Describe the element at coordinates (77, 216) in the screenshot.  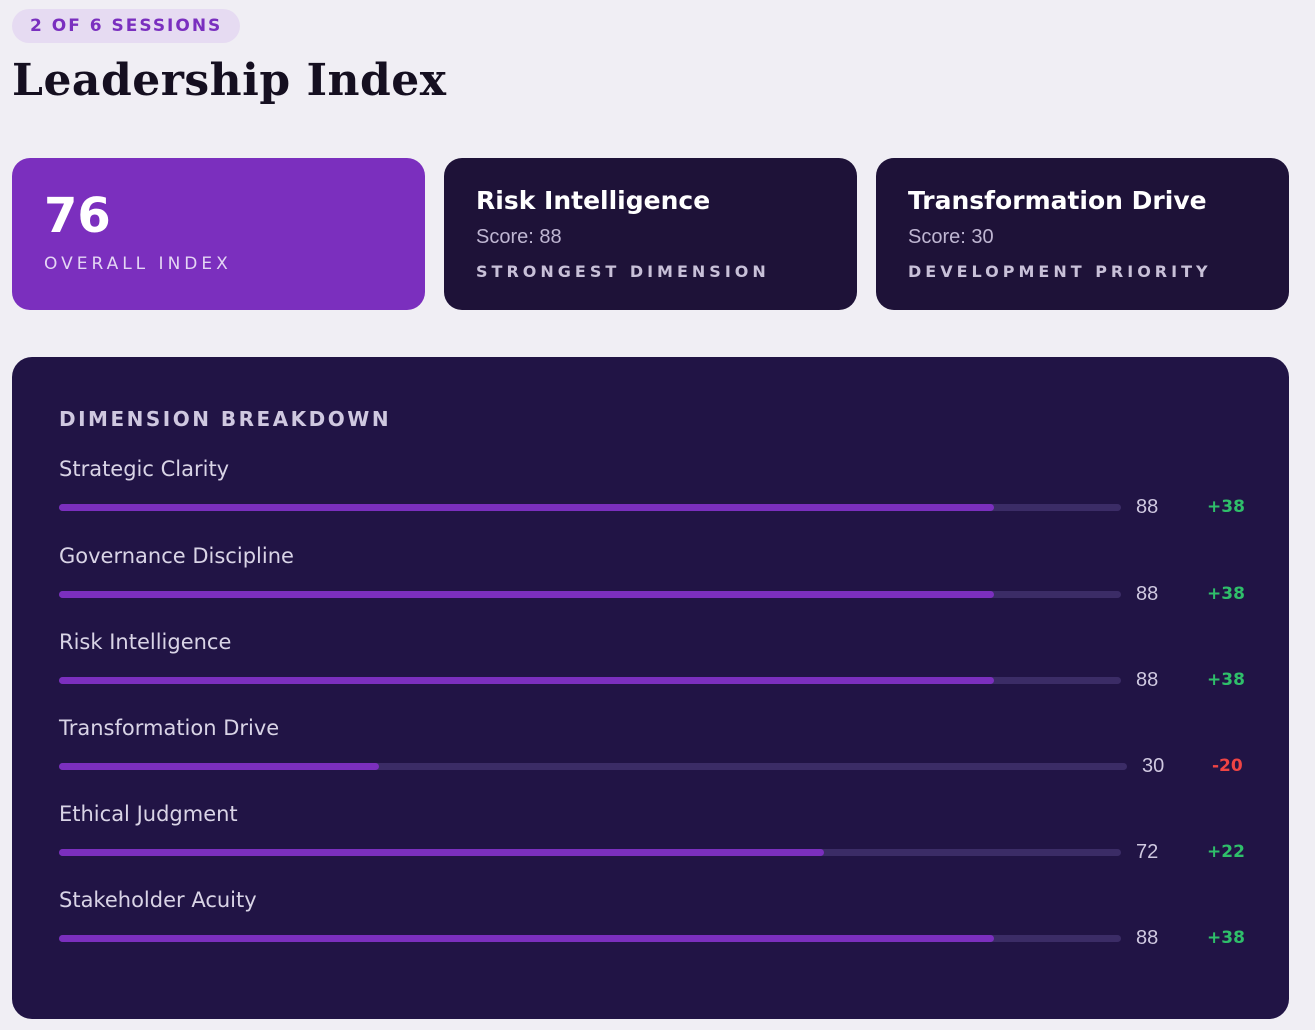
I see `overall-index-value: 76` at that location.